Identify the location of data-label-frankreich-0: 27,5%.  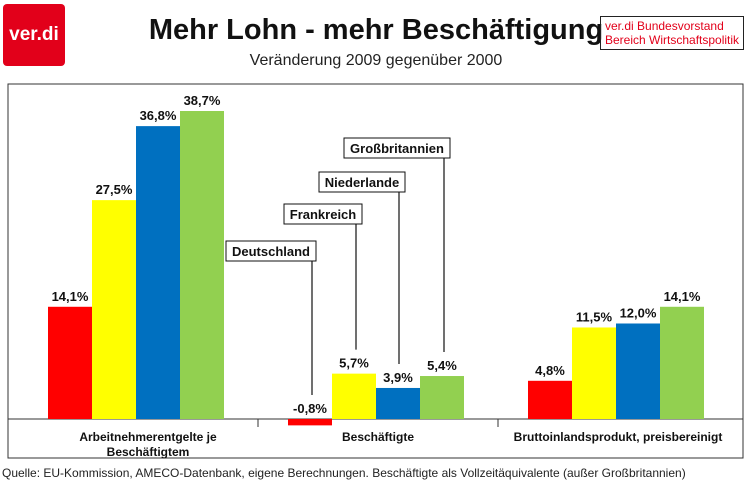
(114, 189).